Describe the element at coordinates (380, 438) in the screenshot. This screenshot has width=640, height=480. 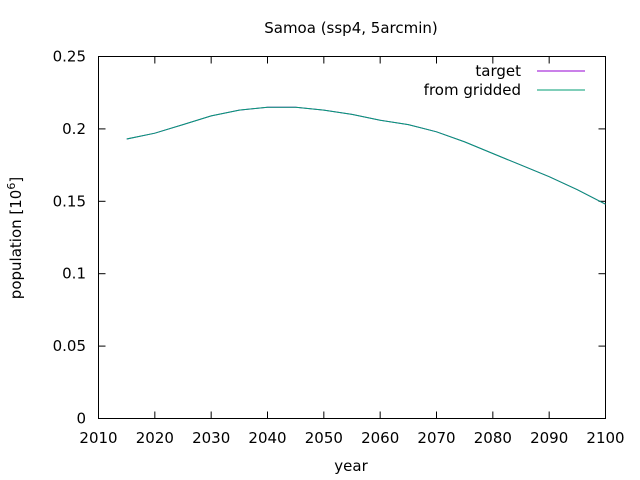
I see `x-tick-label: 2060` at that location.